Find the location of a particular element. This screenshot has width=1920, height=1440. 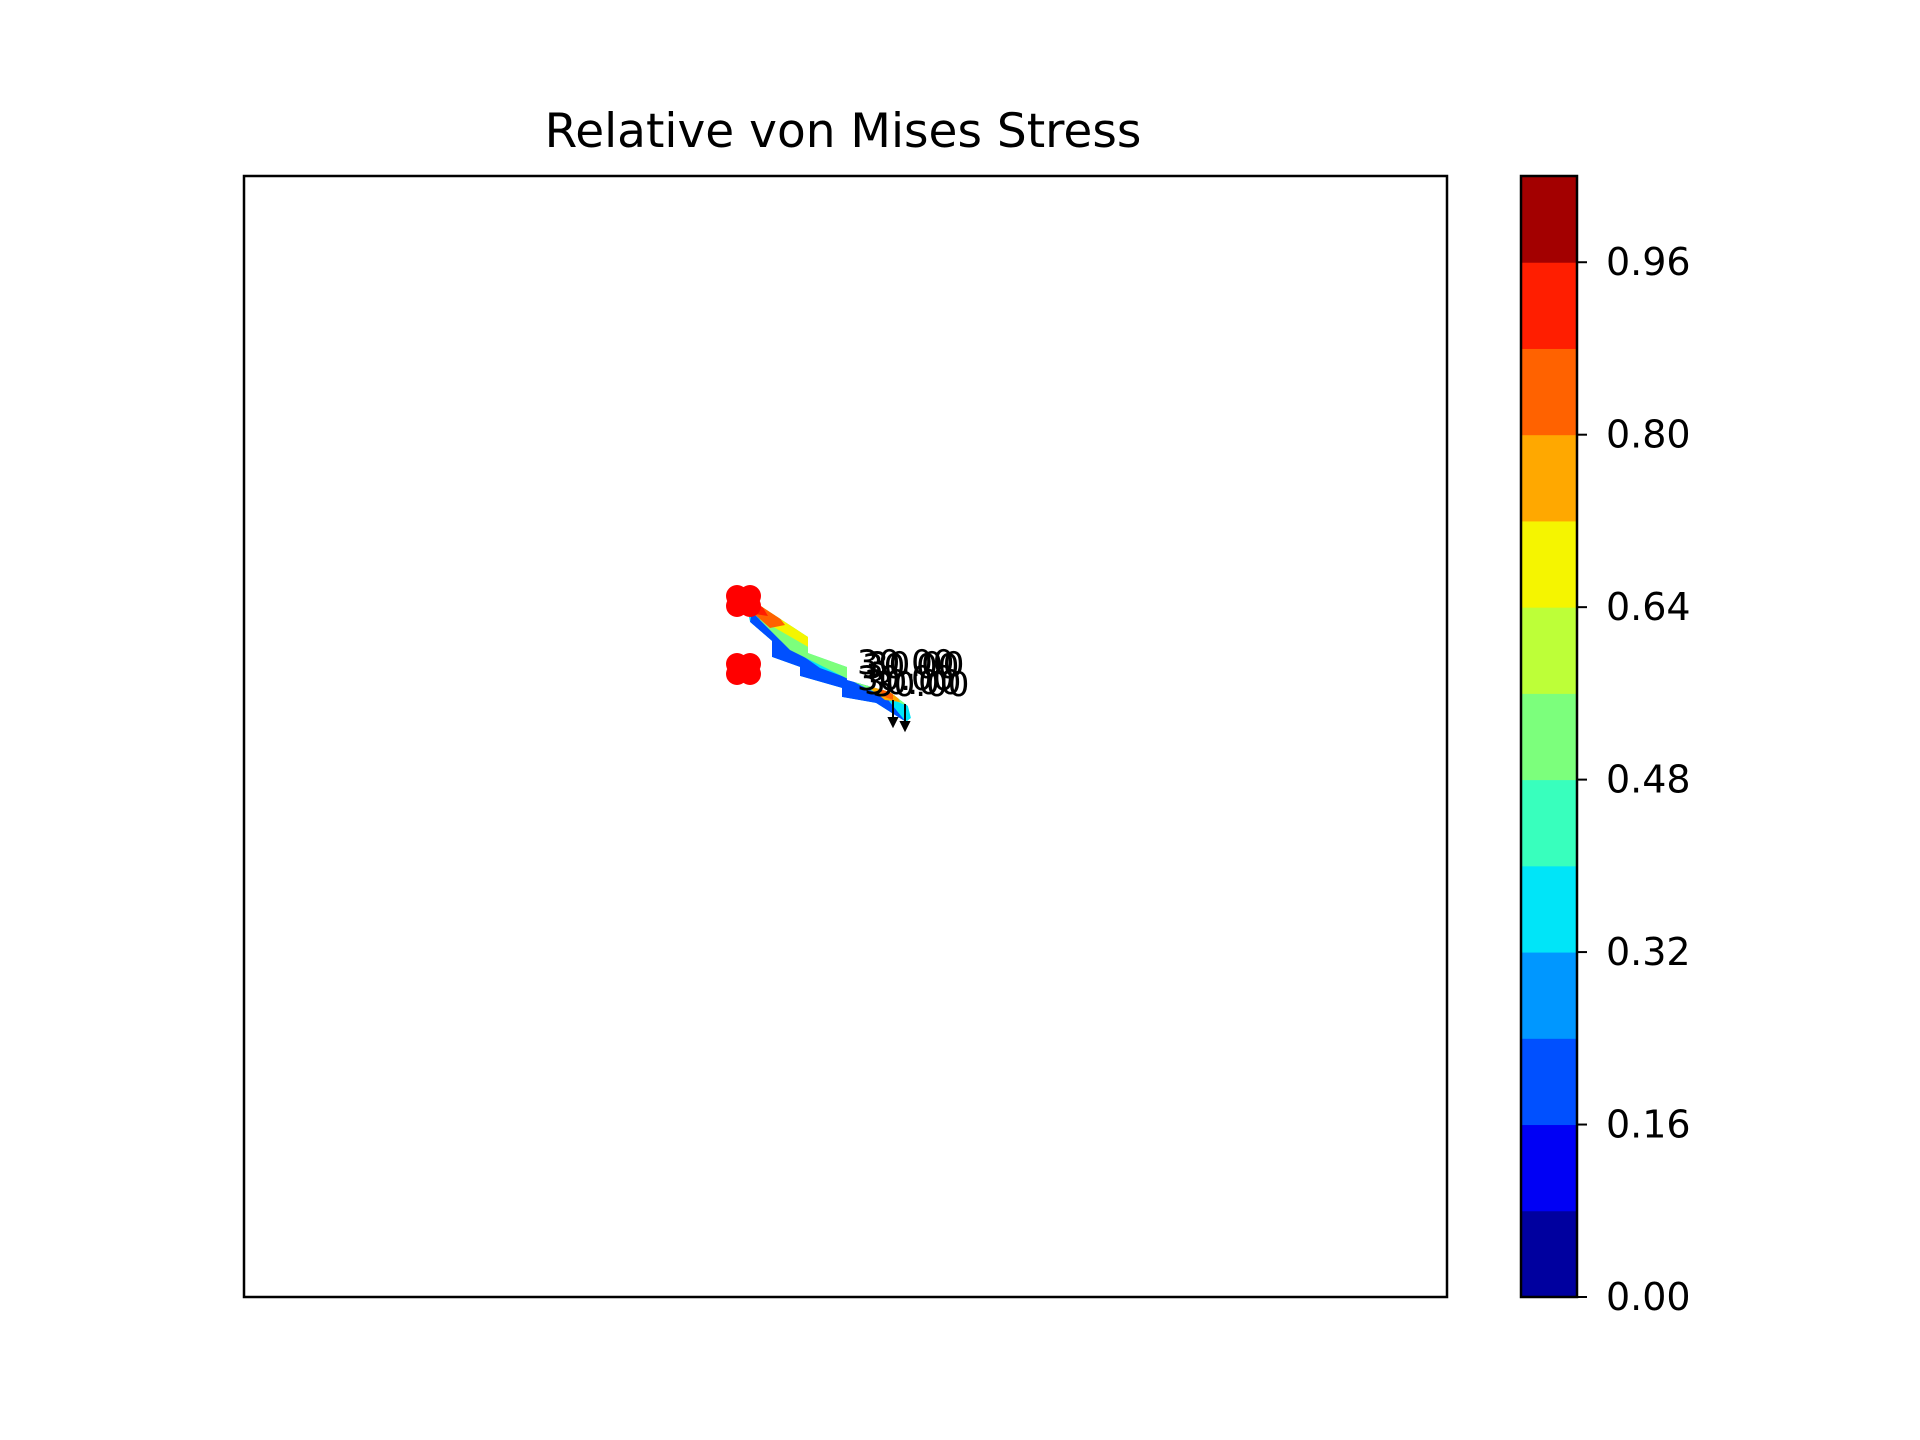

load-arrows is located at coordinates (899, 716).